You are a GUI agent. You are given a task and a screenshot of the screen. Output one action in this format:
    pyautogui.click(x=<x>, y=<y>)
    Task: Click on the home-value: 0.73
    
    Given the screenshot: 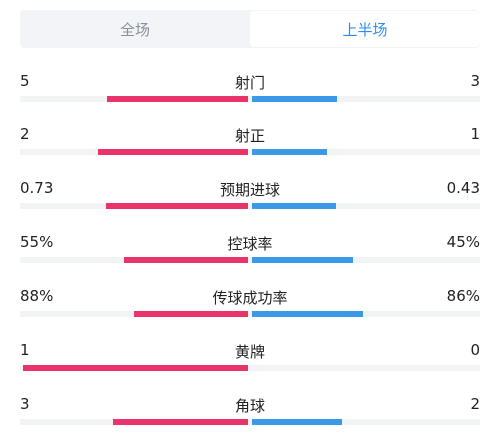 What is the action you would take?
    pyautogui.click(x=37, y=188)
    